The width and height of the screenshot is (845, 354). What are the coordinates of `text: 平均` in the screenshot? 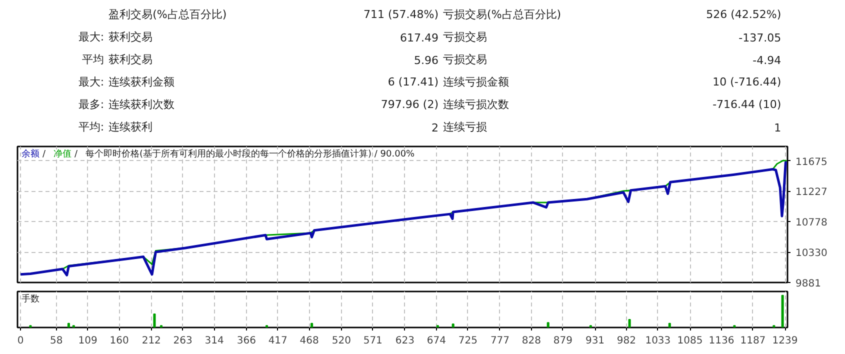 It's located at (93, 59).